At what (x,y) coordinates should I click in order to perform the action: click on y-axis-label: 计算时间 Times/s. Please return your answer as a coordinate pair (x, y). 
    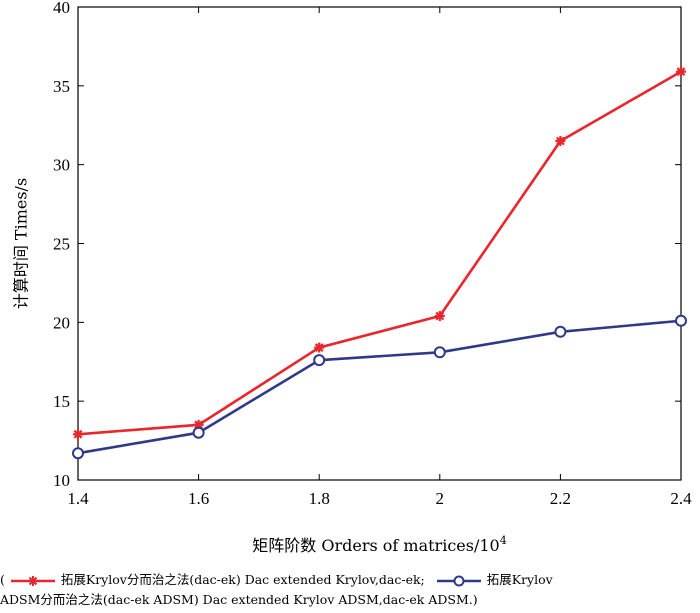
    Looking at the image, I should click on (21, 243).